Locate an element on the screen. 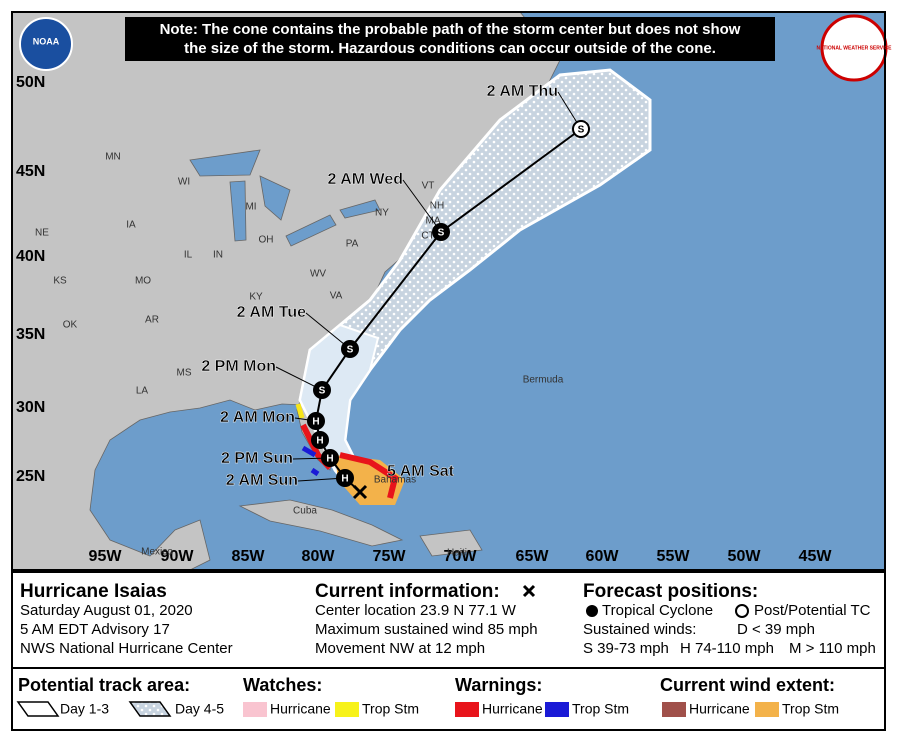 The width and height of the screenshot is (897, 736). trop-storm-watch is located at coordinates (300, 411).